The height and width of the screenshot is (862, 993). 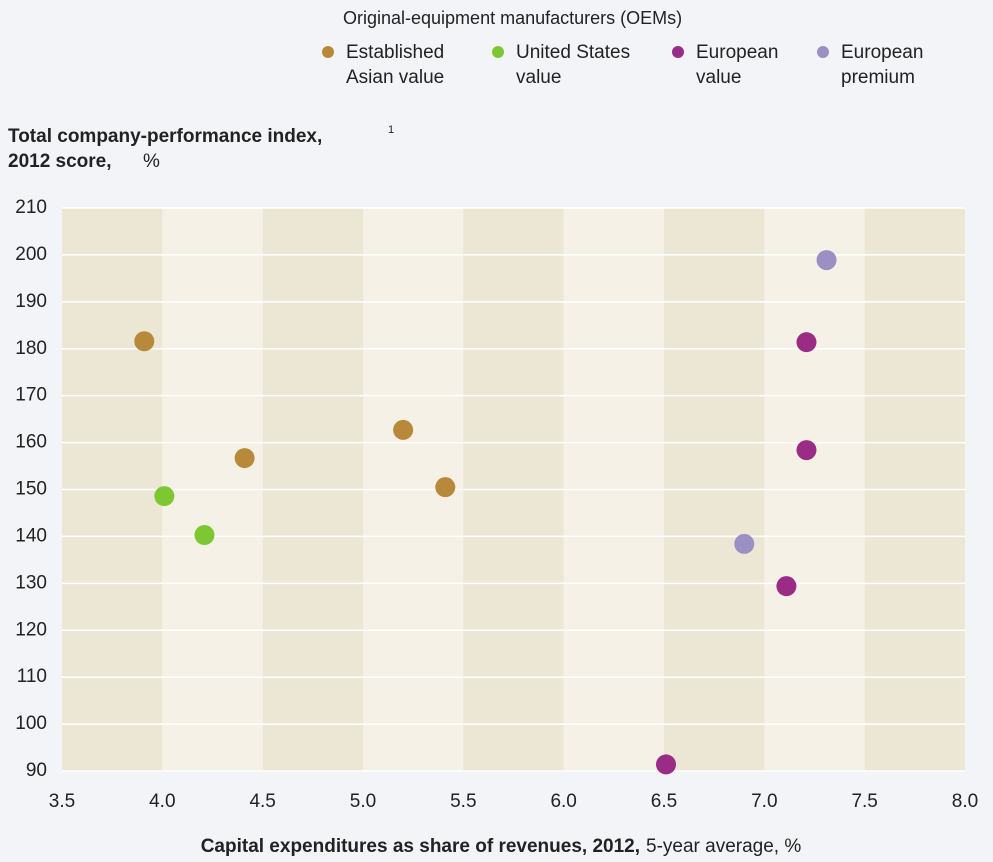 I want to click on legend-item: European value, so click(x=731, y=65).